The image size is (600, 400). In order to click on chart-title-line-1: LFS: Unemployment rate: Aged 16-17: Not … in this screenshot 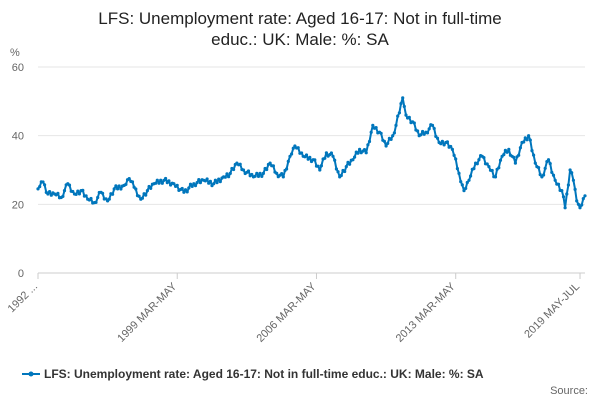, I will do `click(299, 18)`.